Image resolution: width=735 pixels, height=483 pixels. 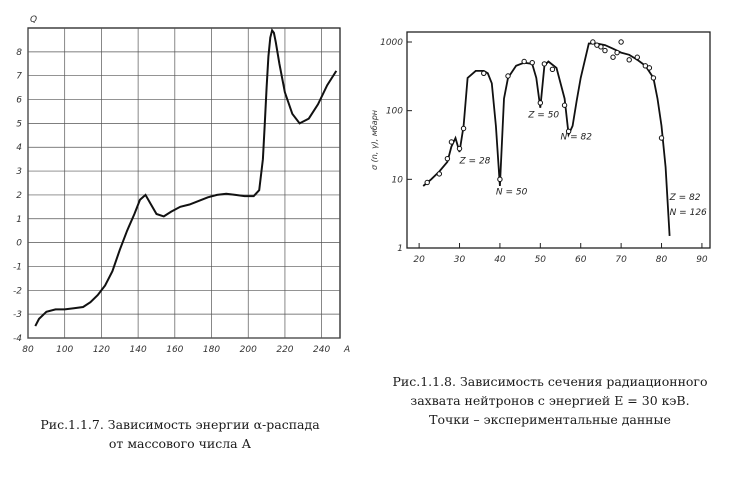 What do you see at coordinates (512, 193) in the screenshot?
I see `magic-number-annotation: N = 50` at bounding box center [512, 193].